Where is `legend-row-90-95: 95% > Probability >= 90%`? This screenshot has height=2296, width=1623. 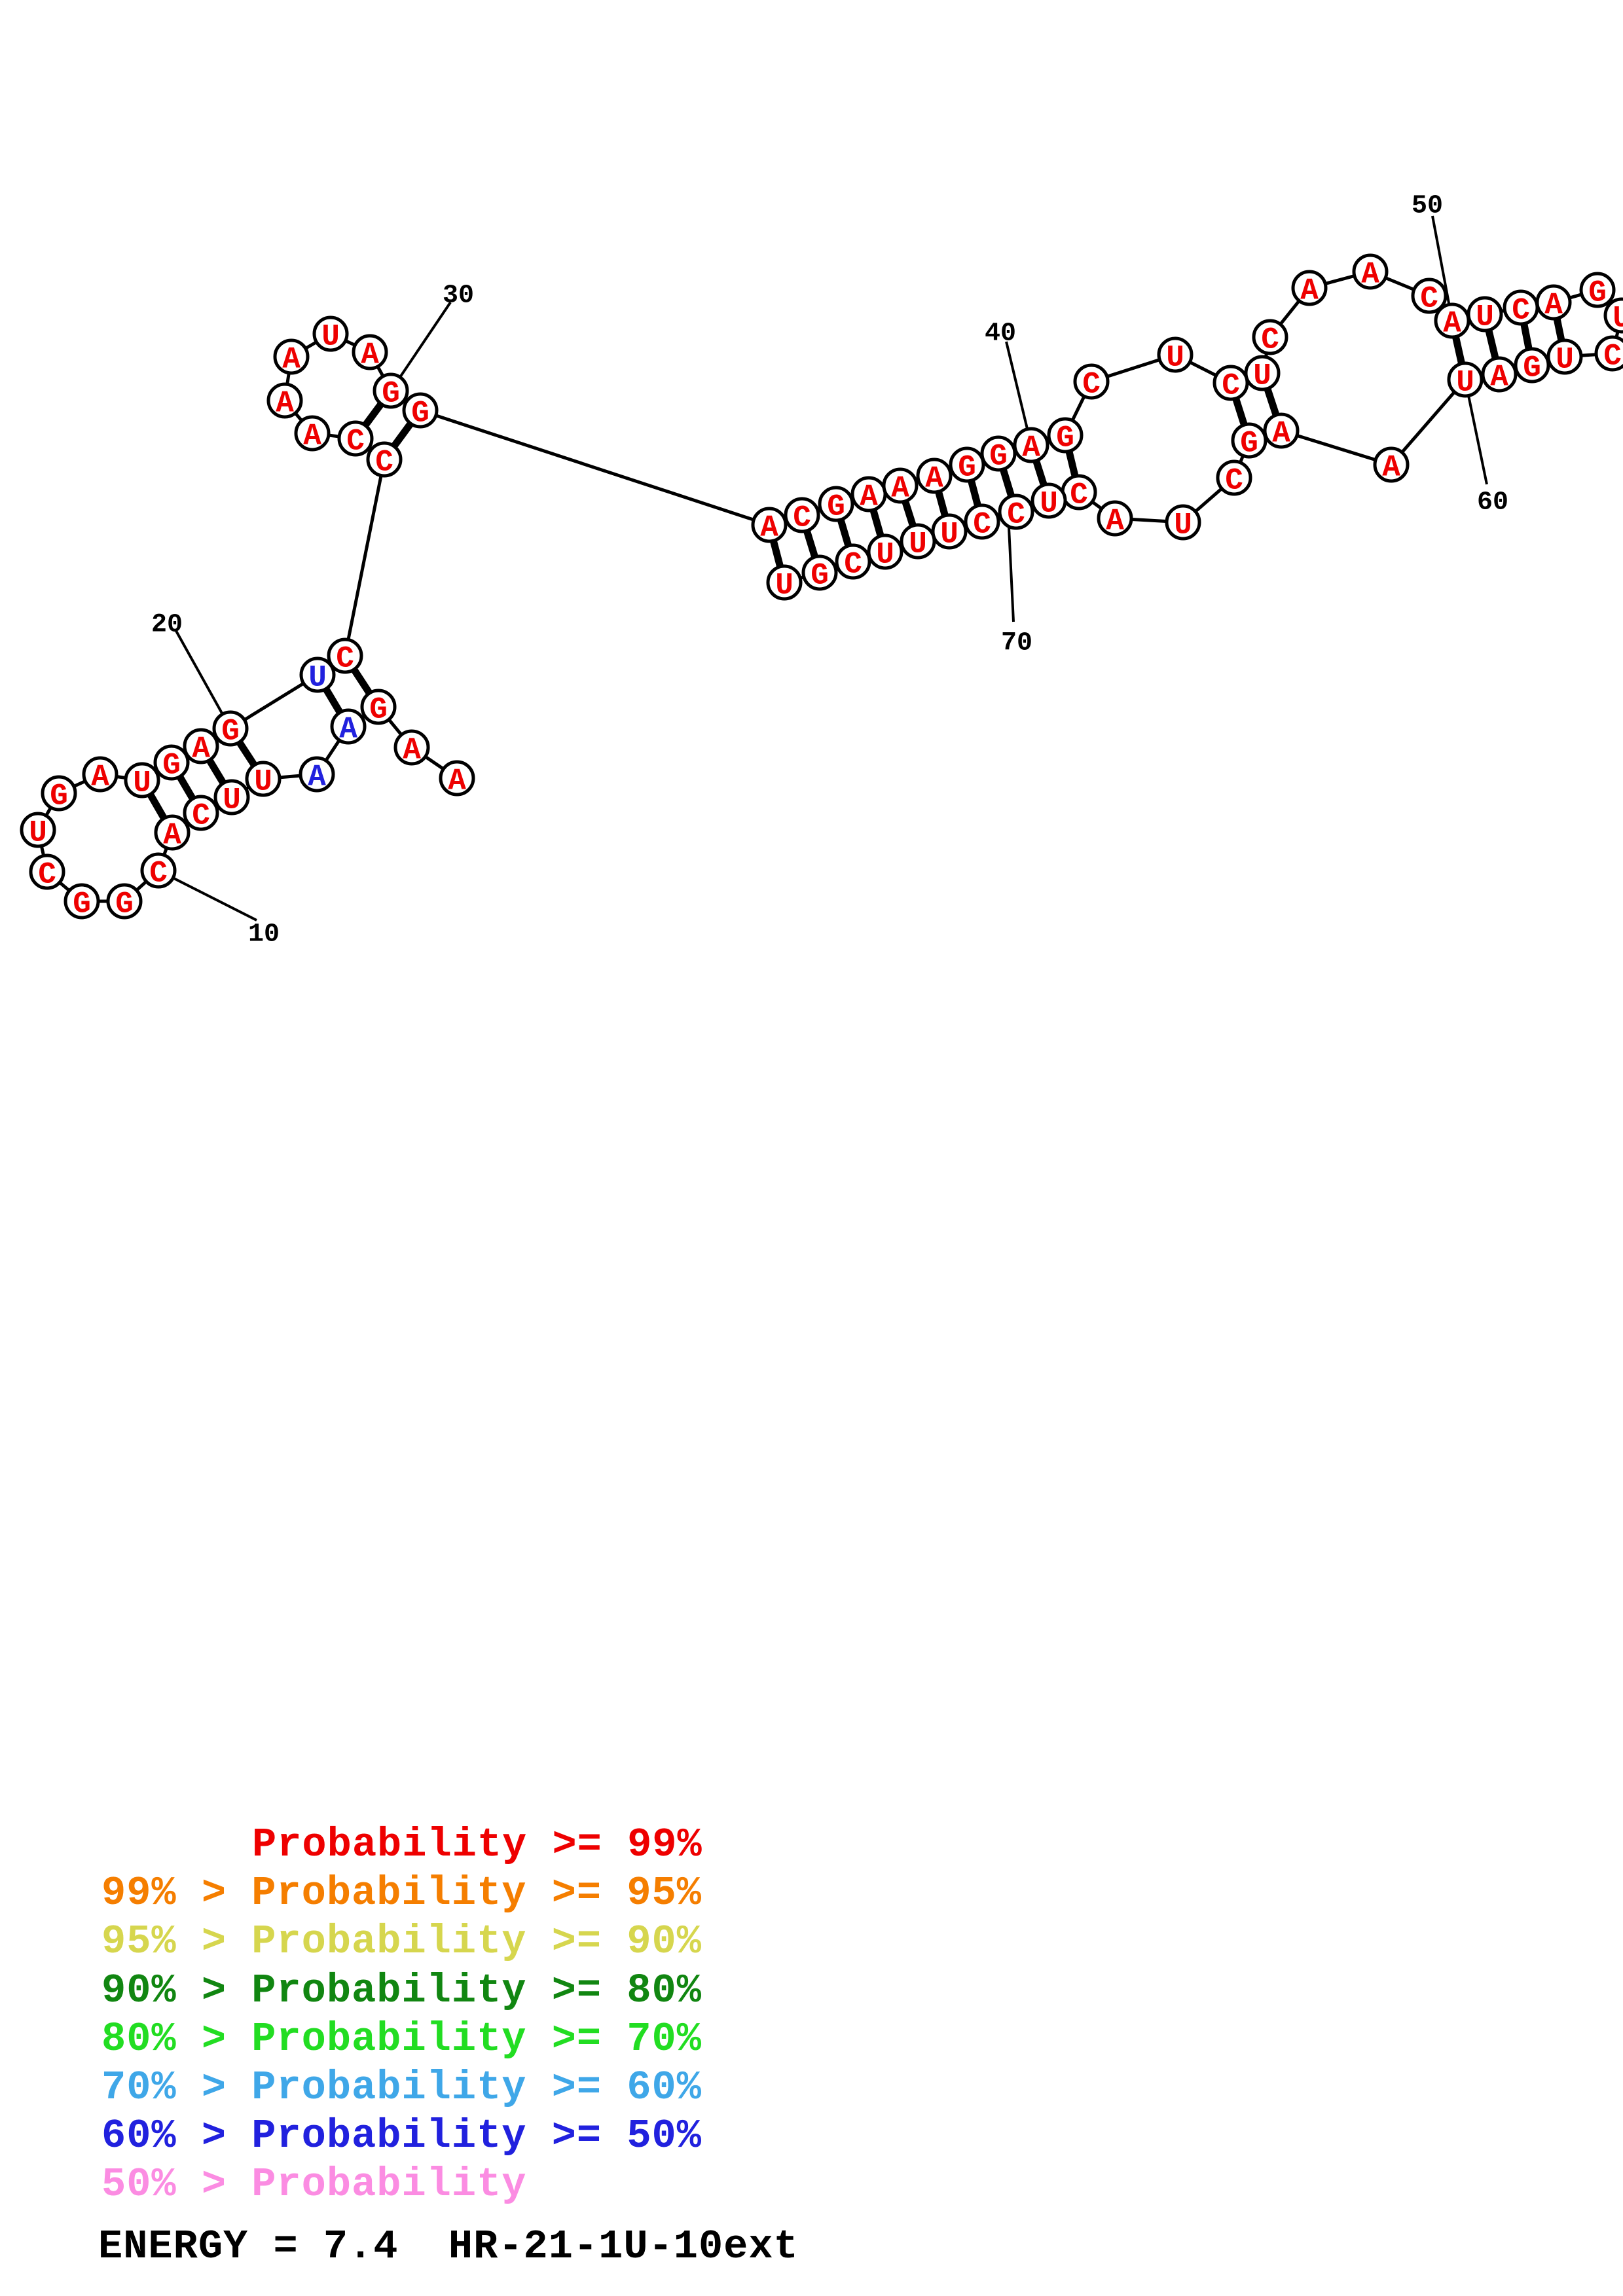
legend-row-90-95: 95% > Probability >= 90% is located at coordinates (401, 1941).